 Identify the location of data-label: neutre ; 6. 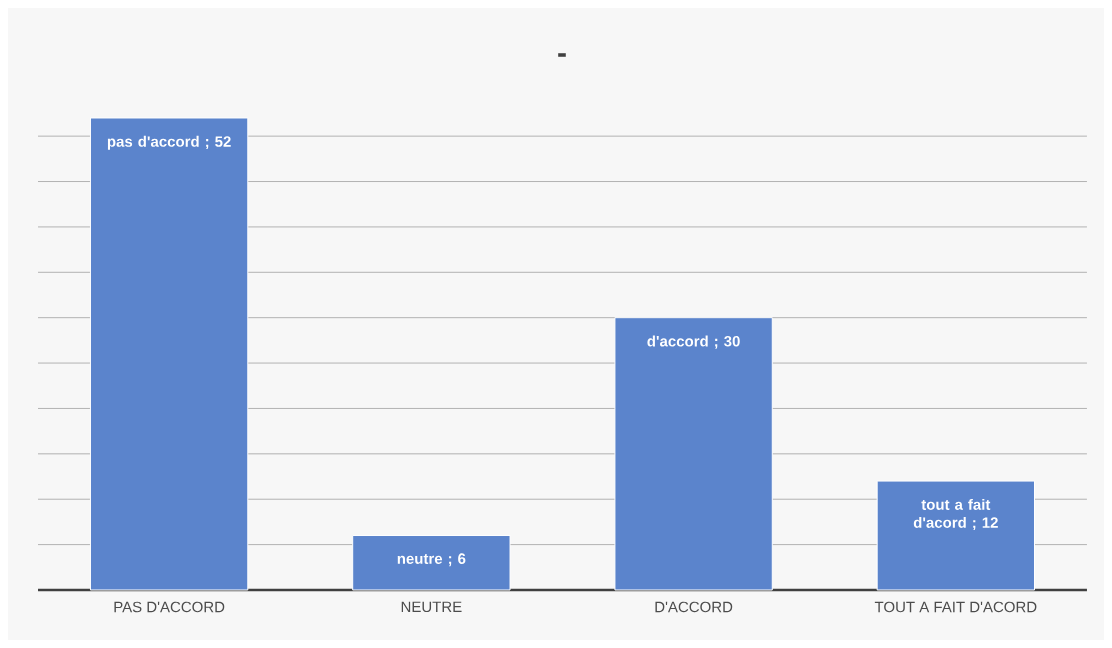
(431, 560).